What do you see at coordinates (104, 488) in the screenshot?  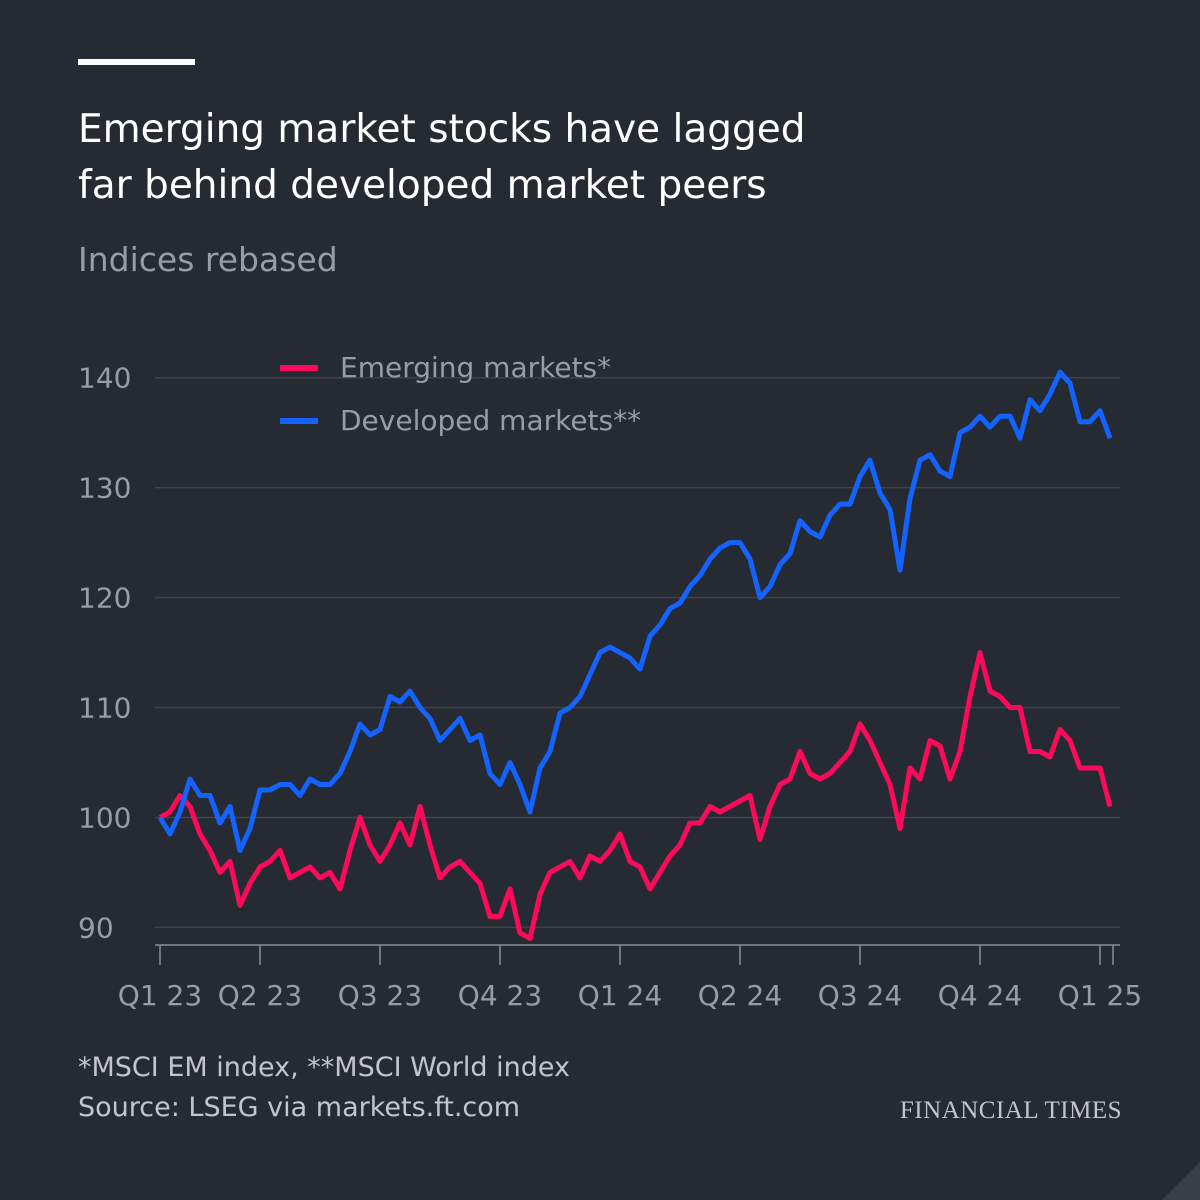 I see `y-tick-label: 130` at bounding box center [104, 488].